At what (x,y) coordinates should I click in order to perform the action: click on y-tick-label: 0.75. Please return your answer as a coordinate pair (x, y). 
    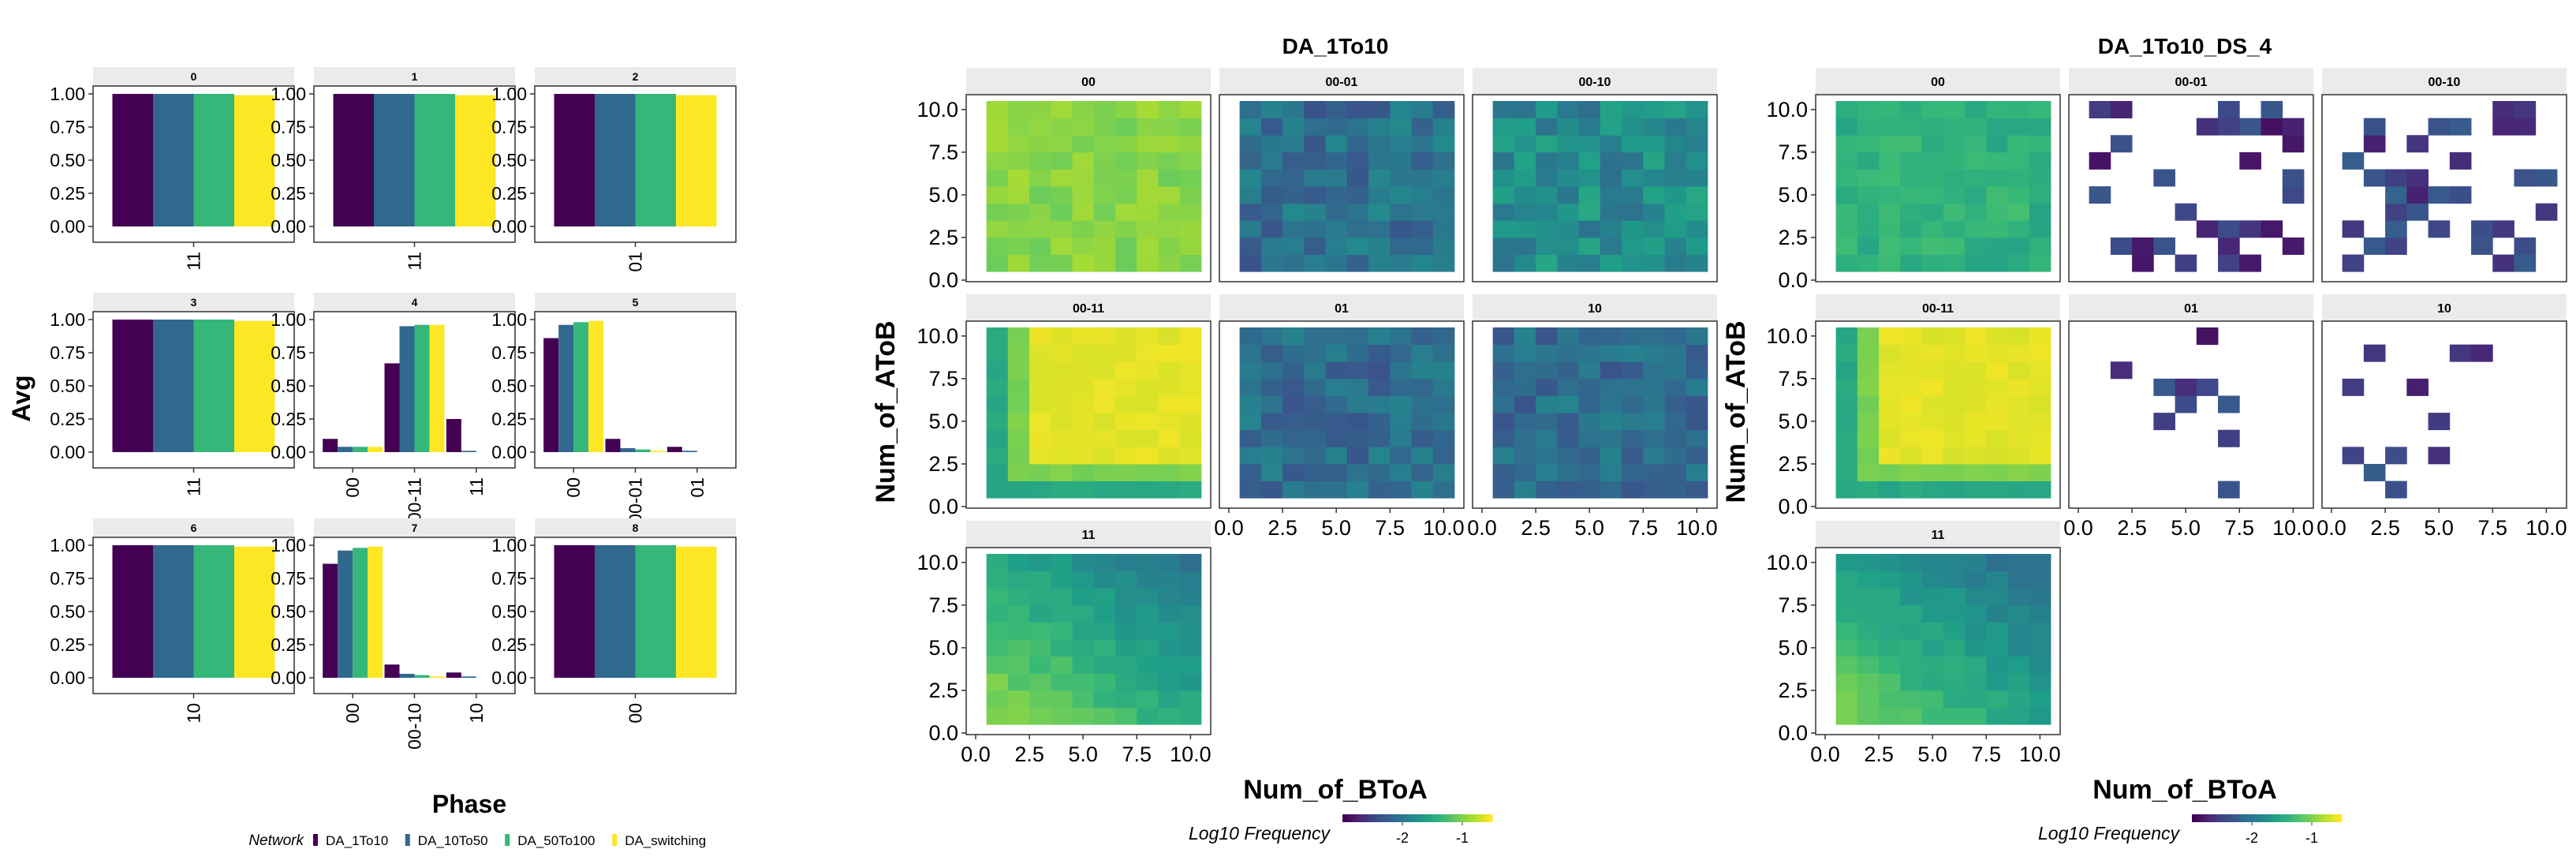
    Looking at the image, I should click on (67, 578).